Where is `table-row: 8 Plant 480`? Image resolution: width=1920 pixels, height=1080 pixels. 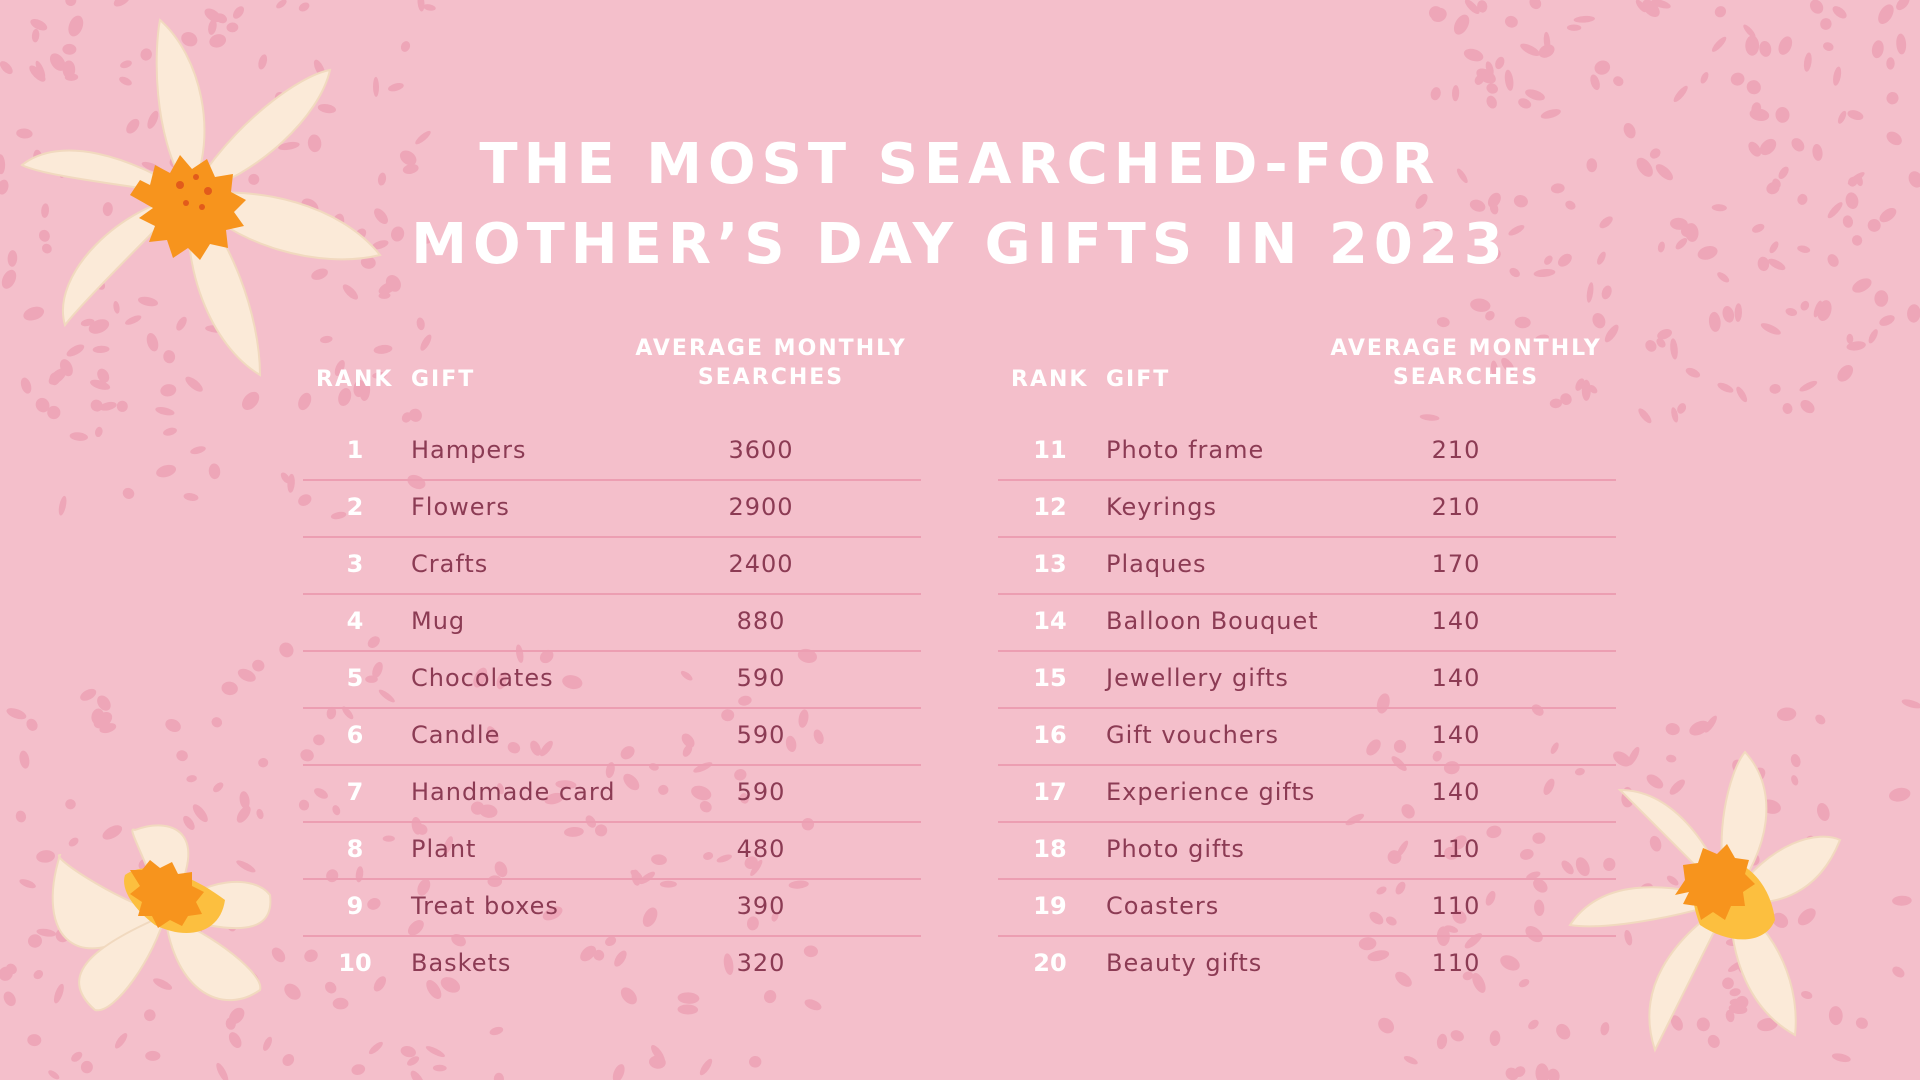 table-row: 8 Plant 480 is located at coordinates (612, 851).